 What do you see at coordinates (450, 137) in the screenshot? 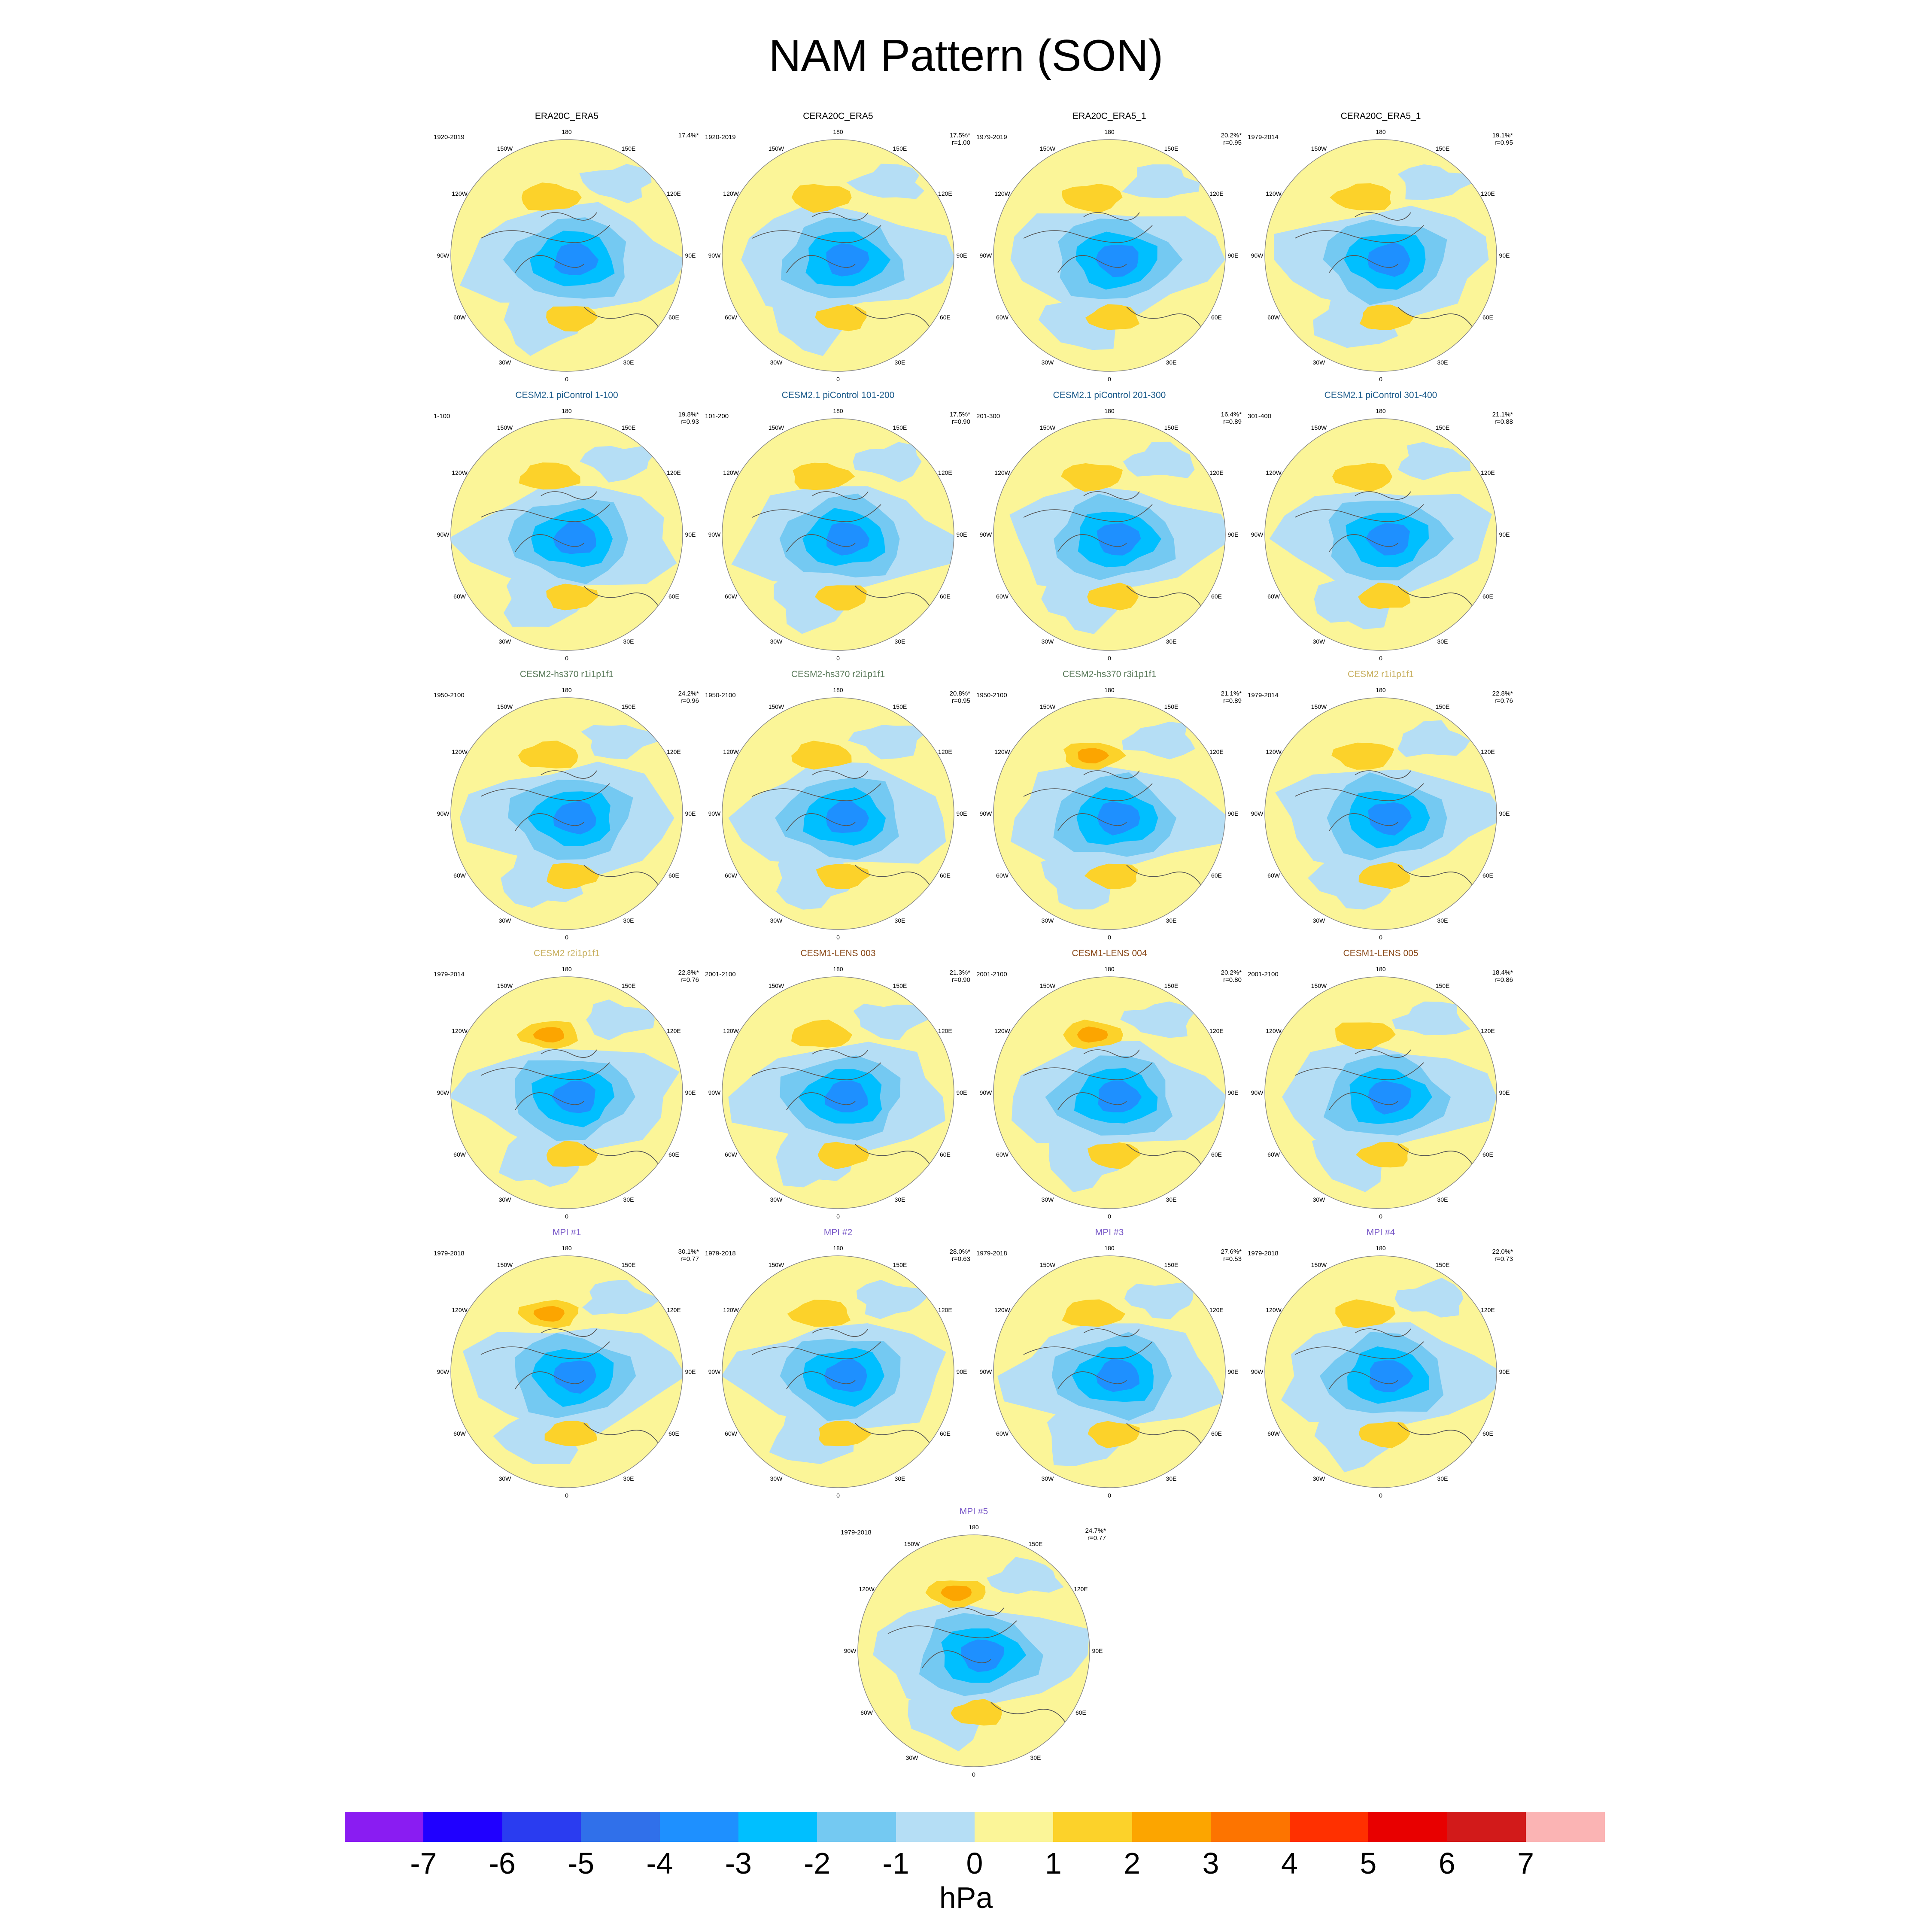
I see `panel-period: 1920-2019` at bounding box center [450, 137].